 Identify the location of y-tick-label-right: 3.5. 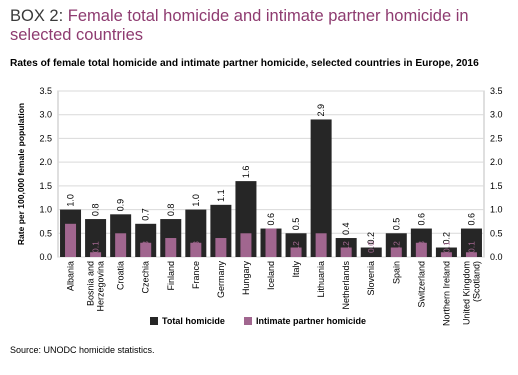
(496, 91).